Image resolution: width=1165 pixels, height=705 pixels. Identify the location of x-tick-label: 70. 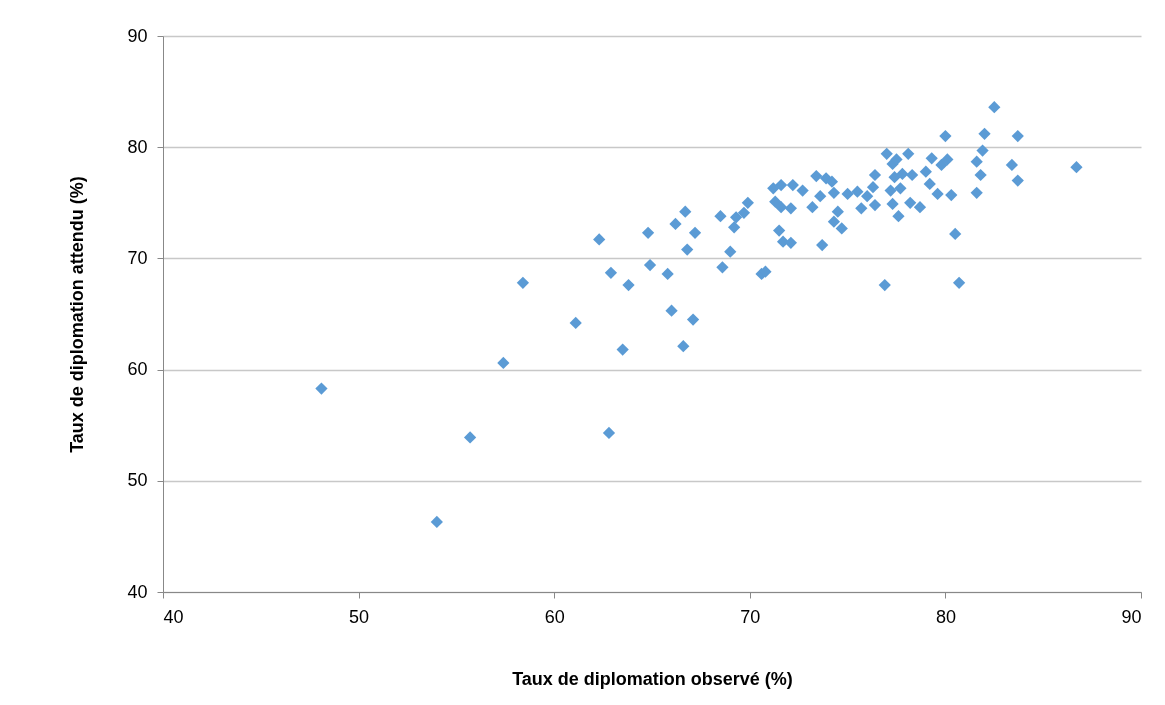
(750, 616).